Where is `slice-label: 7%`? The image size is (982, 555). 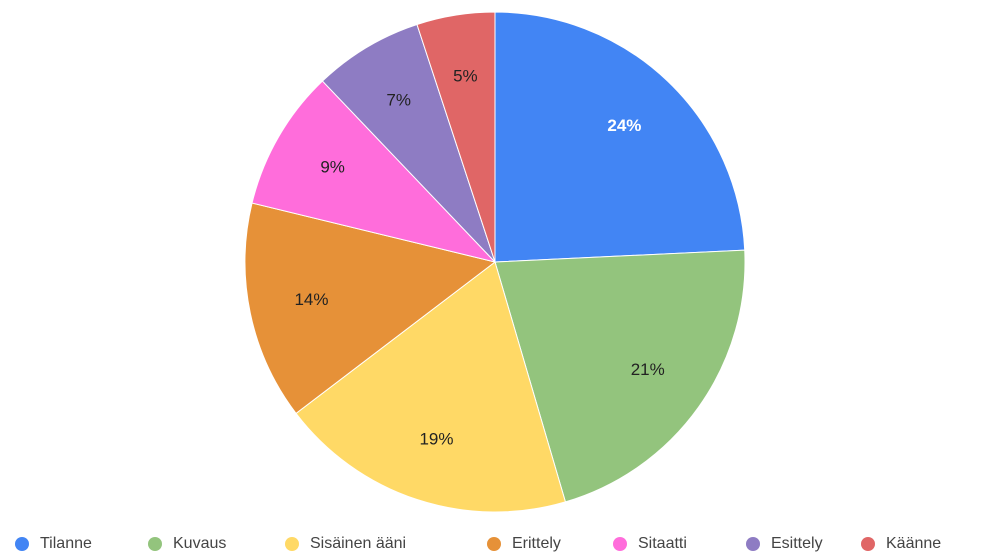
slice-label: 7% is located at coordinates (398, 100).